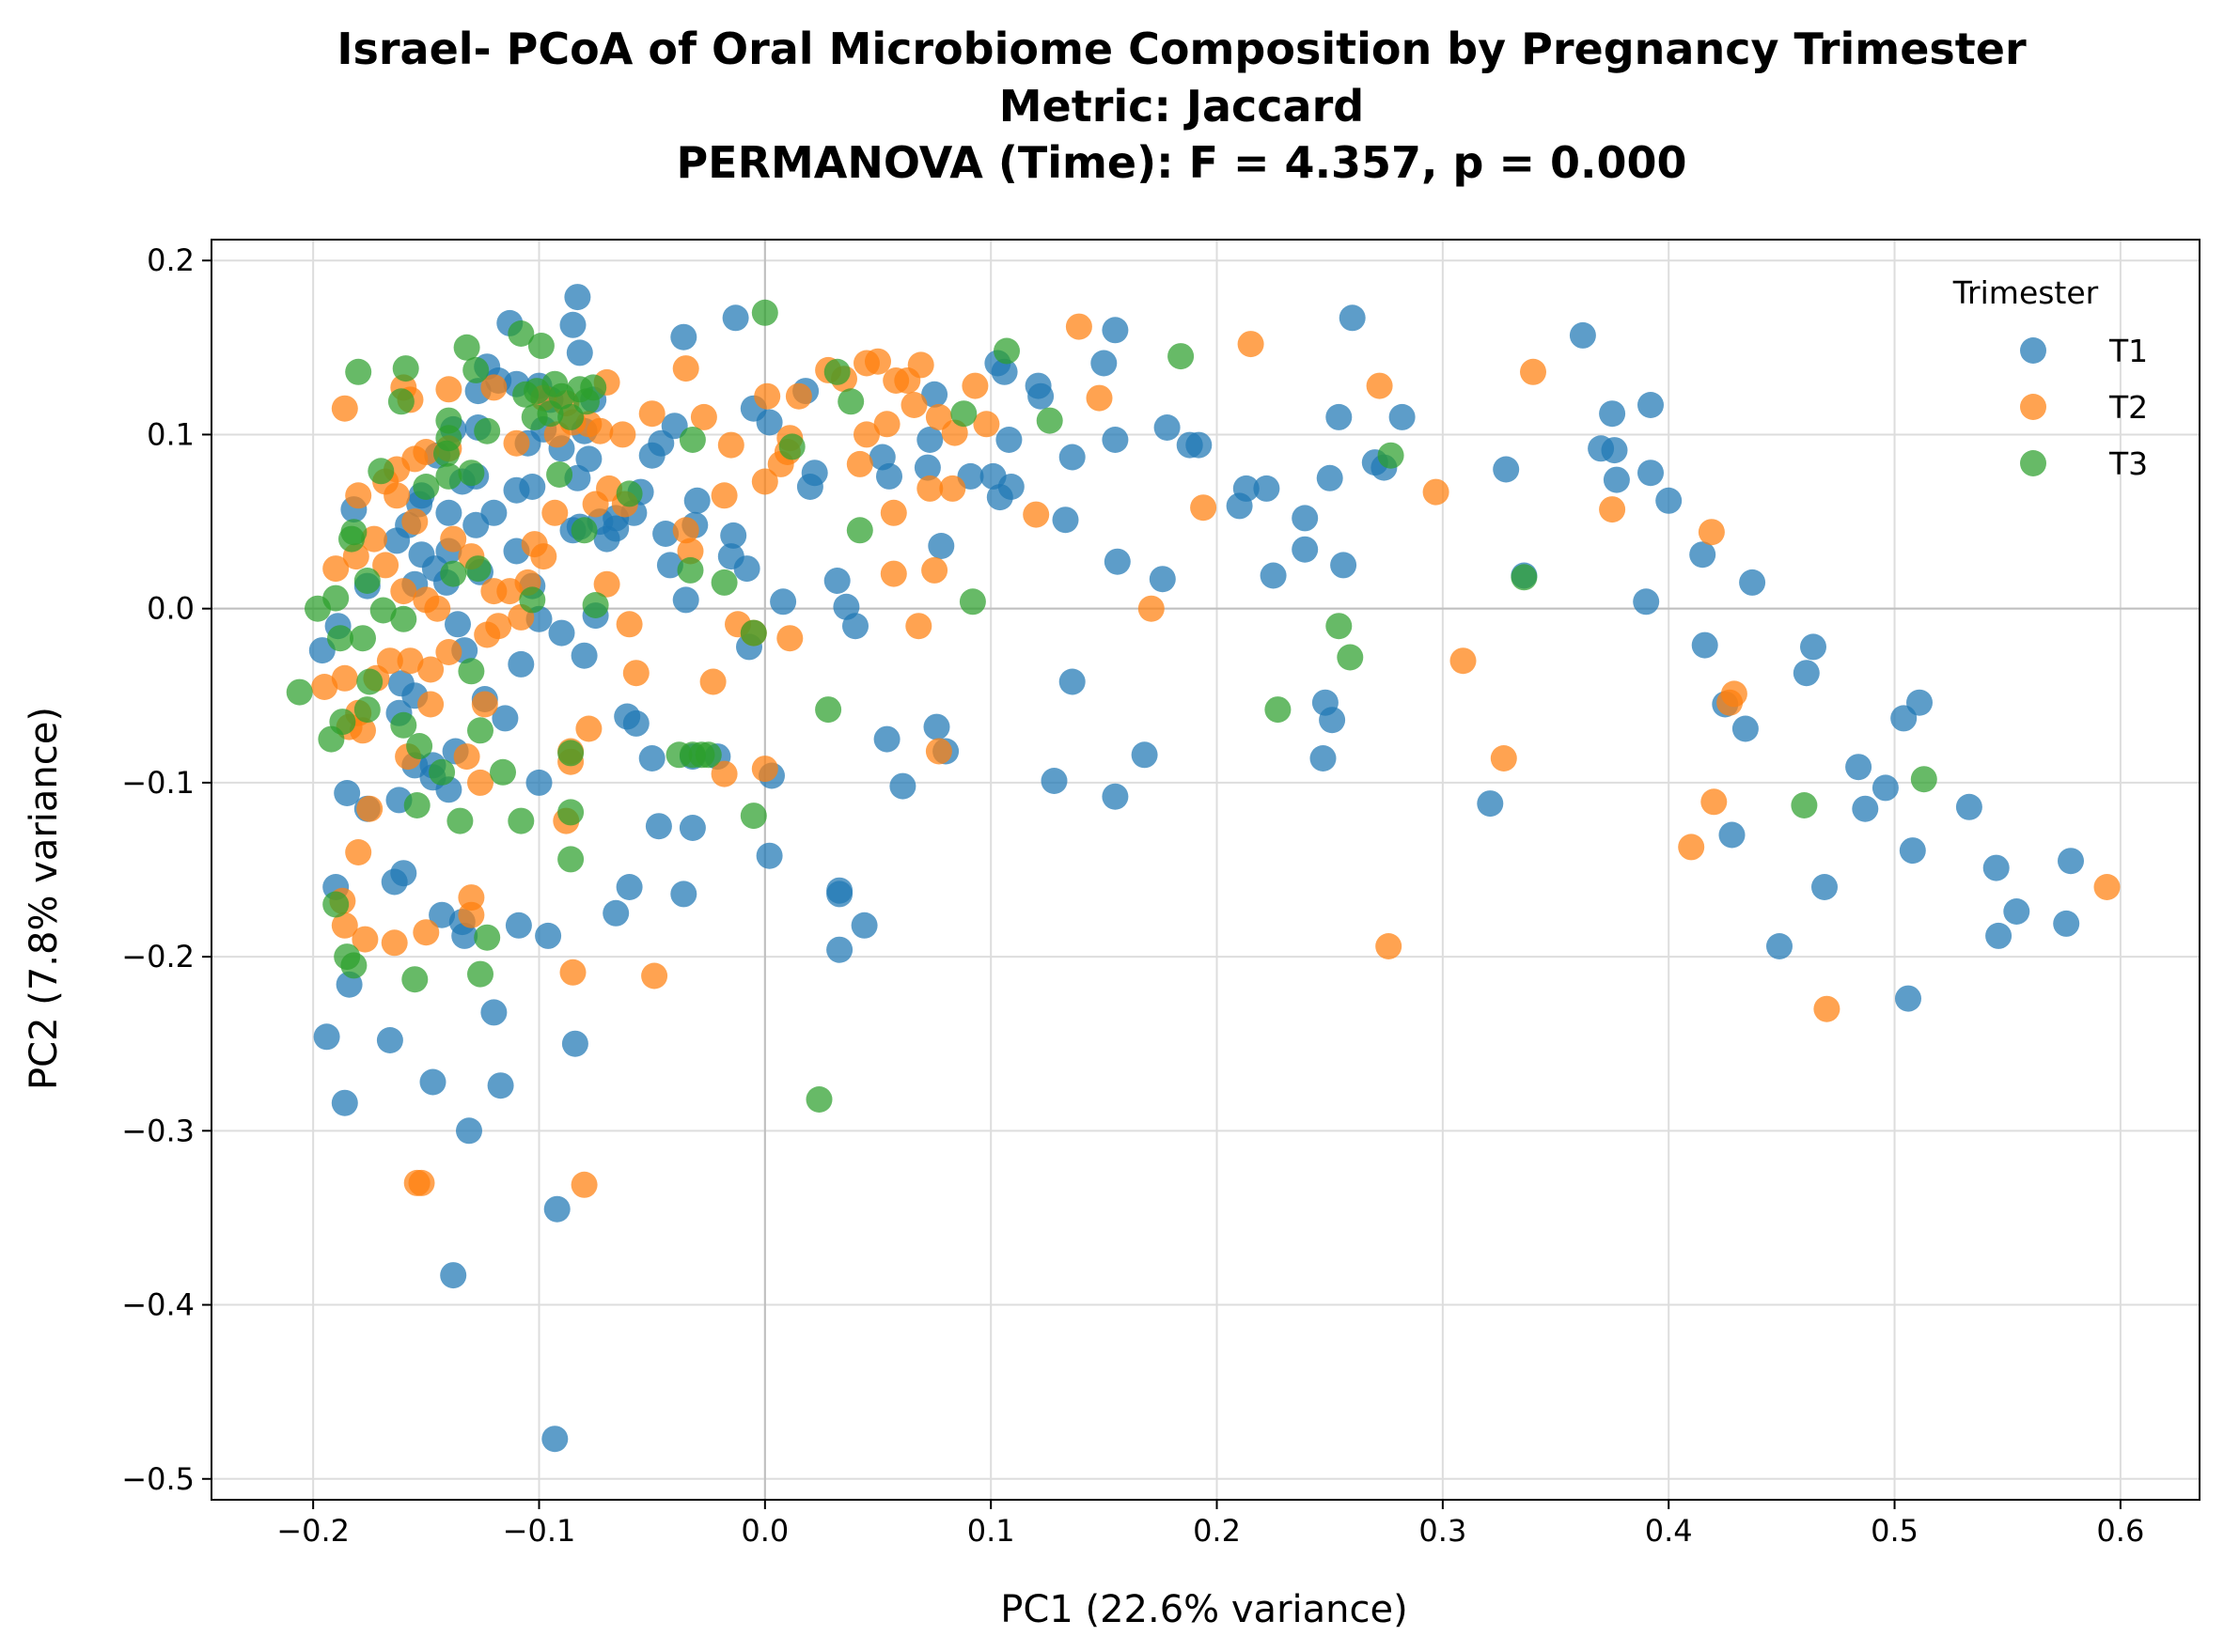  Describe the element at coordinates (158, 1479) in the screenshot. I see `y-tick-label: −0.5` at that location.